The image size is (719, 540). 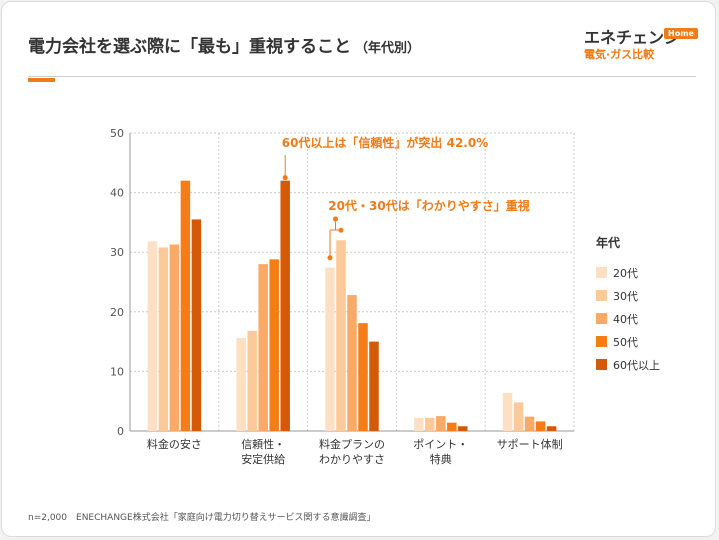 What do you see at coordinates (681, 33) in the screenshot?
I see `logo-badge: Home` at bounding box center [681, 33].